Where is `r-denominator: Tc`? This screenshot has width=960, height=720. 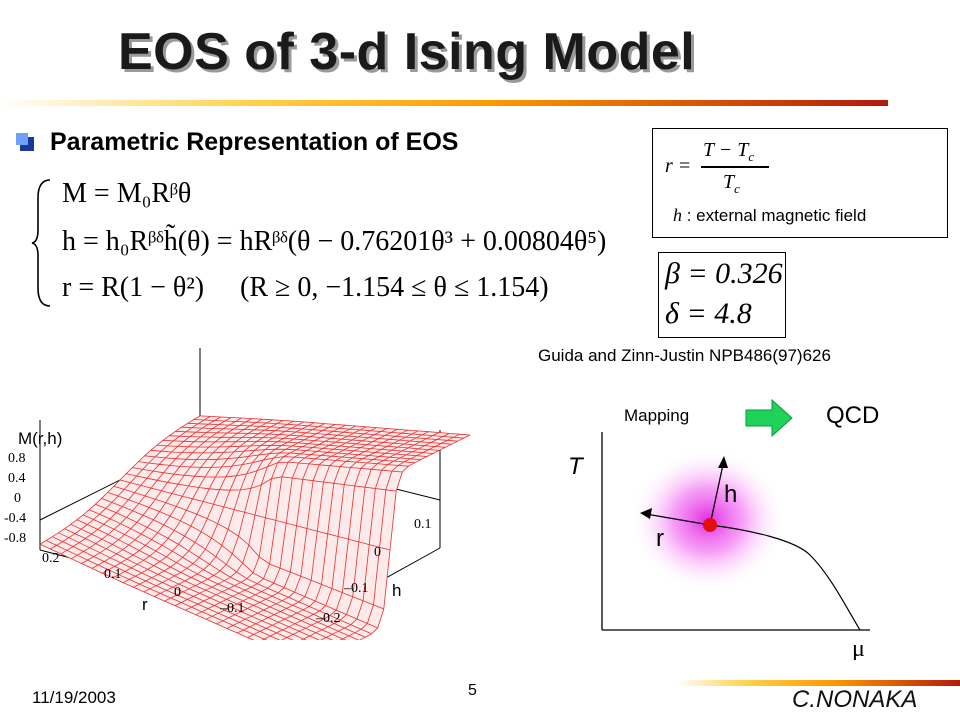
r-denominator: Tc is located at coordinates (731, 184).